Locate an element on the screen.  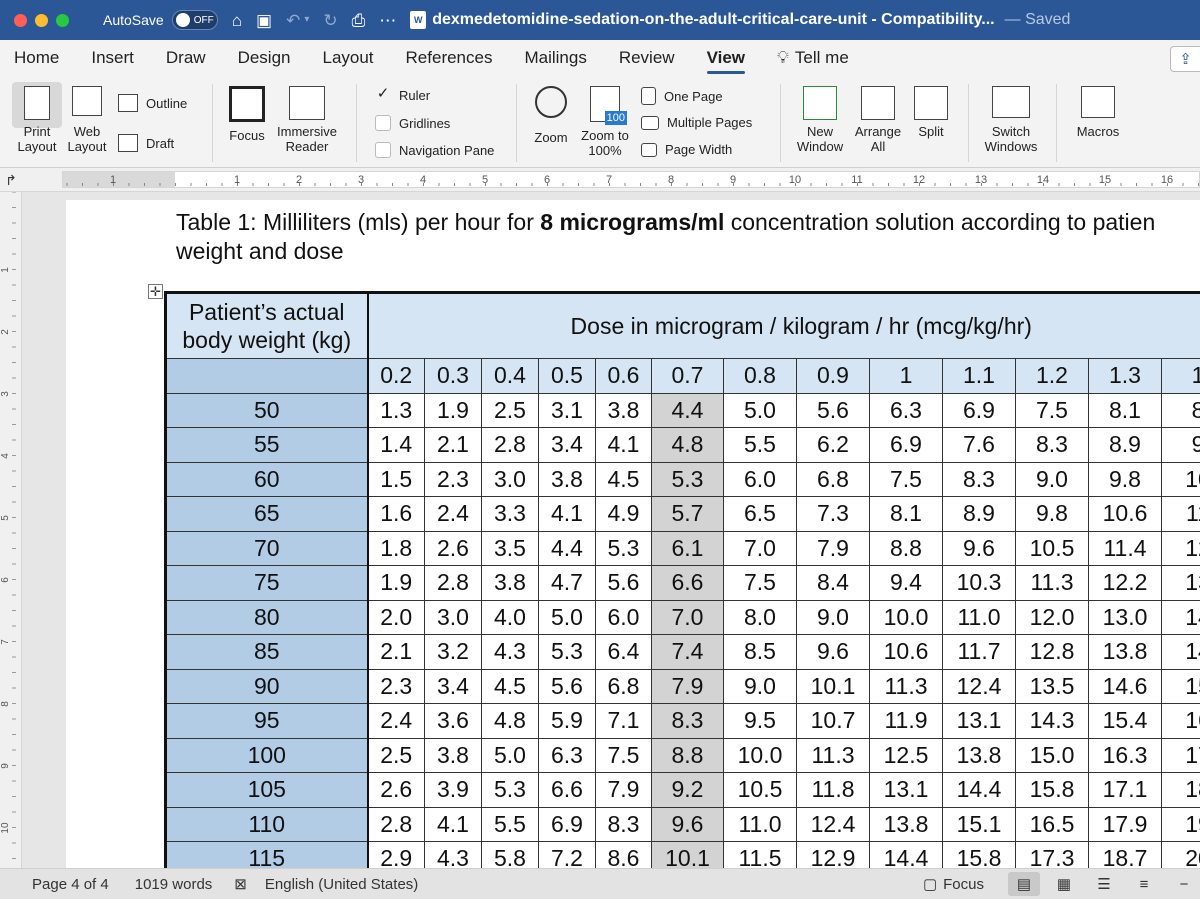
minimize-window-button is located at coordinates (41, 20).